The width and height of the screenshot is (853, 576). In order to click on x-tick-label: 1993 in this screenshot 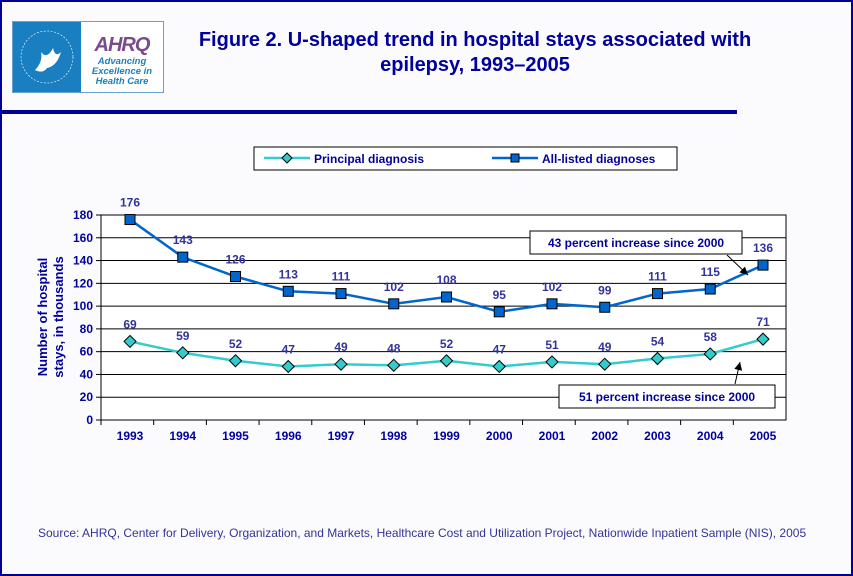, I will do `click(130, 436)`.